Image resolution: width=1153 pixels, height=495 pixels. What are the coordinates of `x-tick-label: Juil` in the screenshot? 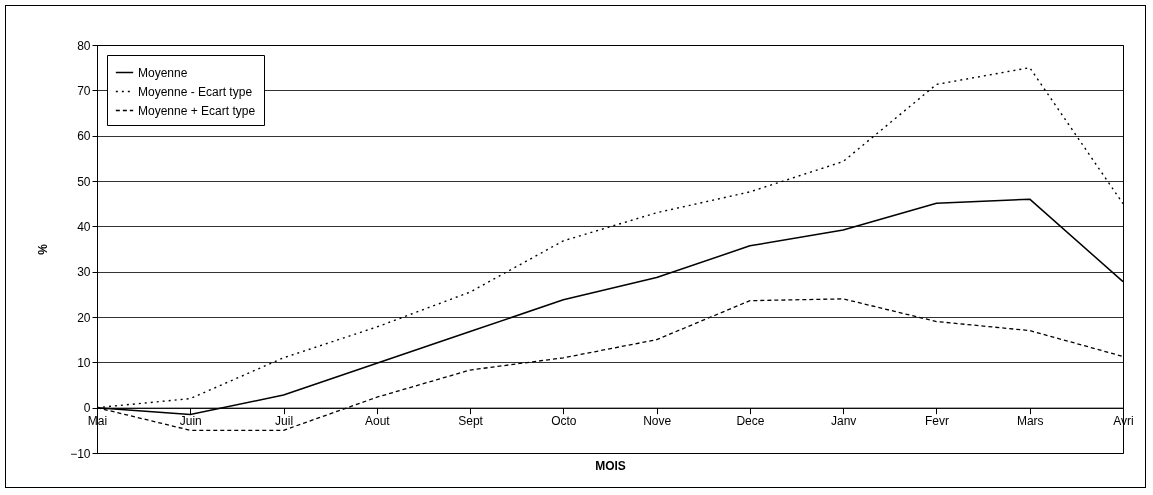 It's located at (284, 421).